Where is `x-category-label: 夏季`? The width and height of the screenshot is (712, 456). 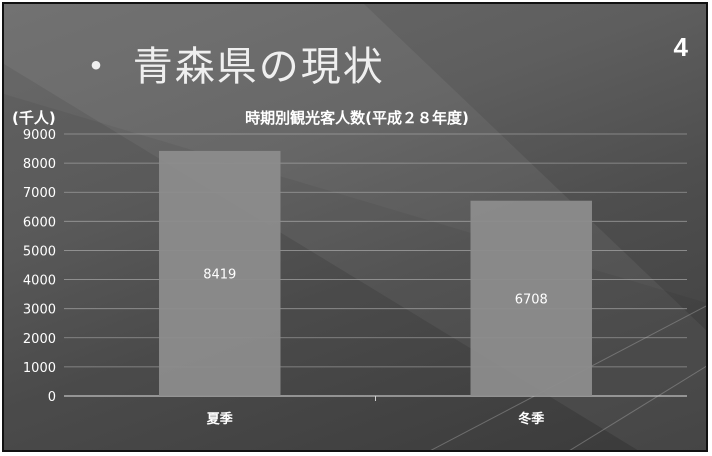 x-category-label: 夏季 is located at coordinates (219, 419).